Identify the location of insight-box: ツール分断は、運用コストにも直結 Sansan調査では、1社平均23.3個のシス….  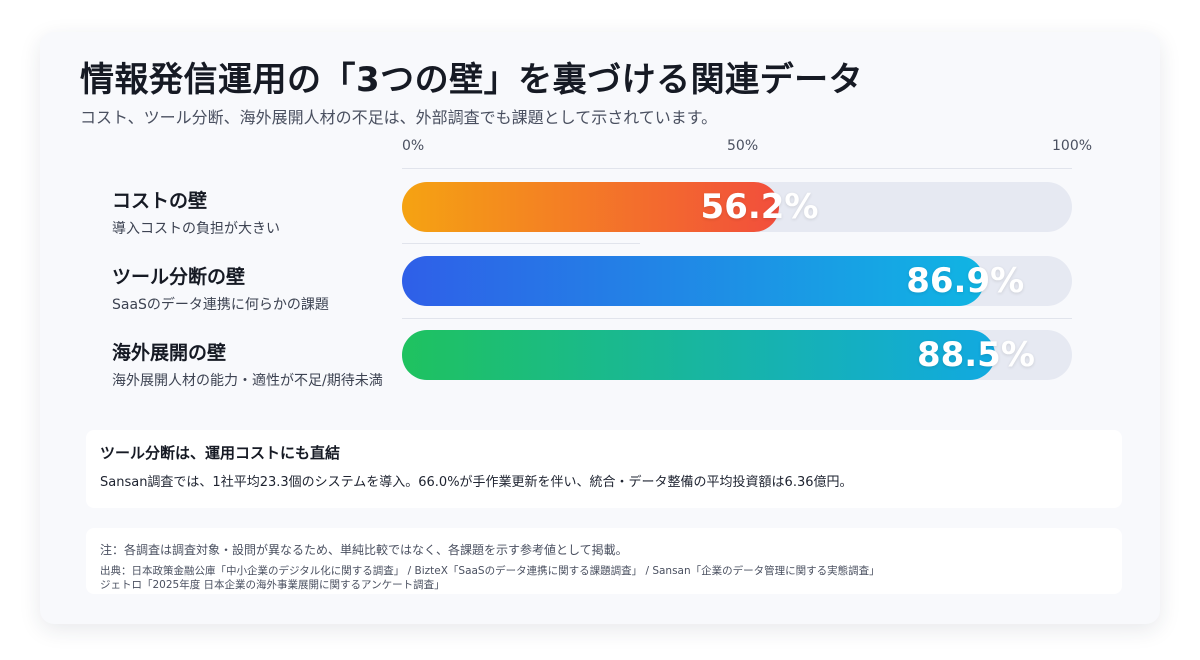
(604, 469).